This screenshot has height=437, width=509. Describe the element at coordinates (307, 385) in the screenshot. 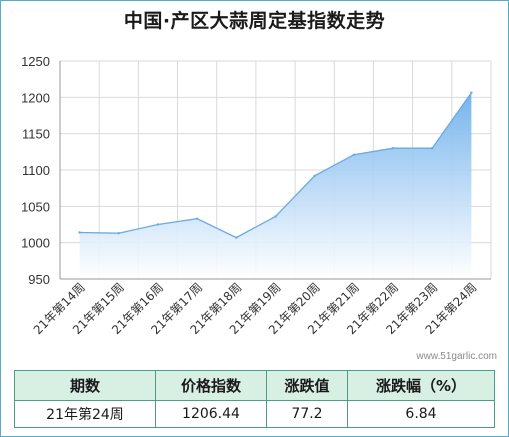

I see `header-change-value: 涨跌值` at that location.